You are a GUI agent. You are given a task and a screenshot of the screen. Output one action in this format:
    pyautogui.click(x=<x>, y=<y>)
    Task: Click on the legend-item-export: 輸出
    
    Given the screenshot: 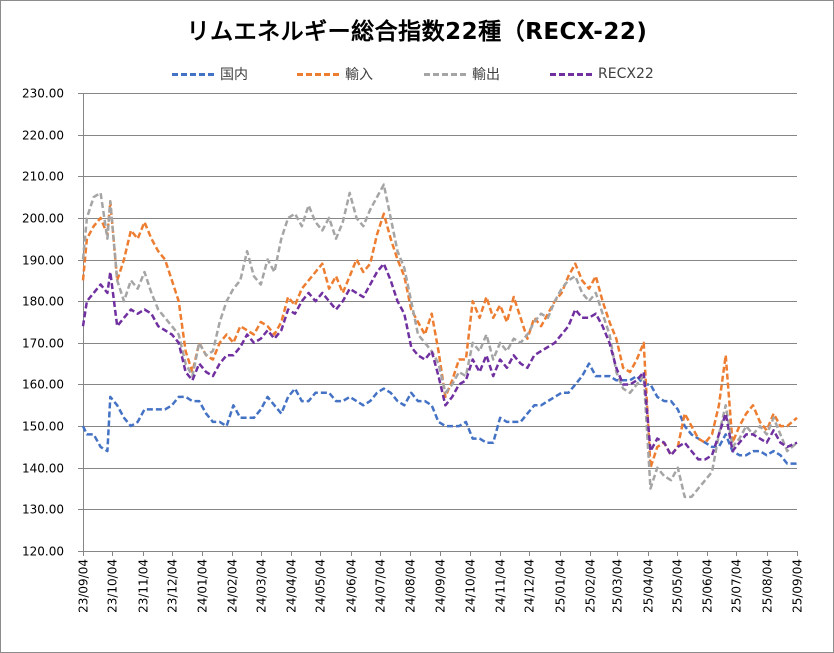 What is the action you would take?
    pyautogui.click(x=462, y=74)
    